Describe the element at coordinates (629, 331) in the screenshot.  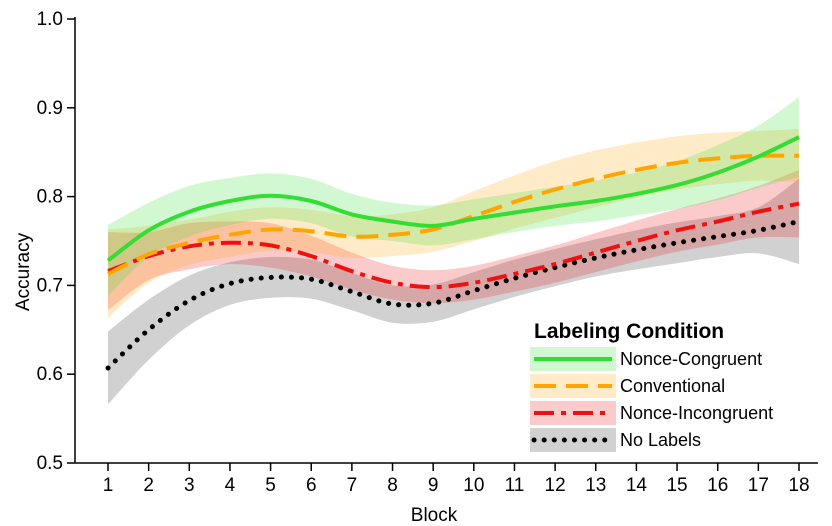
I see `legend-title: Labeling Condition` at that location.